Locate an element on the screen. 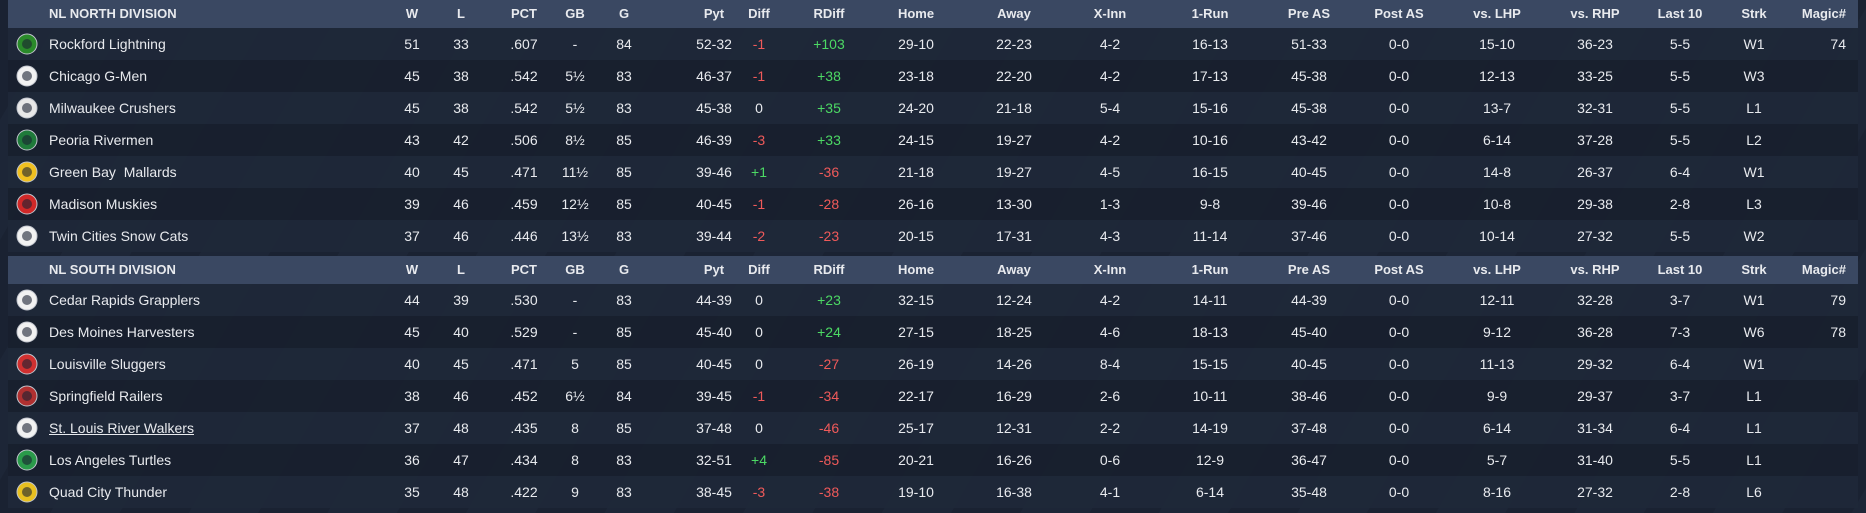 Image resolution: width=1866 pixels, height=513 pixels. stat-cell: 26-19 is located at coordinates (916, 364).